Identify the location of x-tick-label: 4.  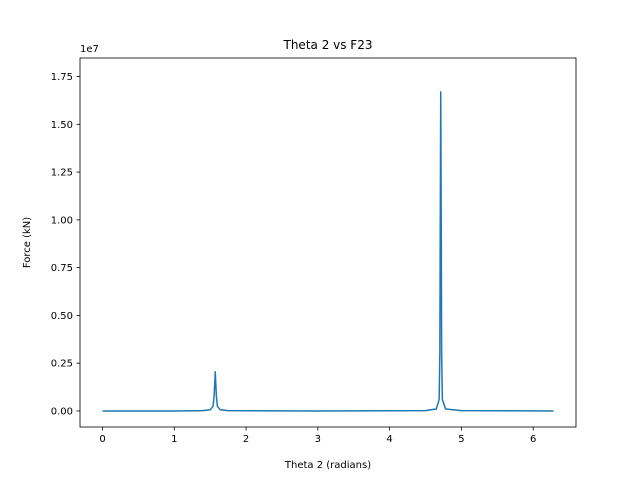
(389, 439).